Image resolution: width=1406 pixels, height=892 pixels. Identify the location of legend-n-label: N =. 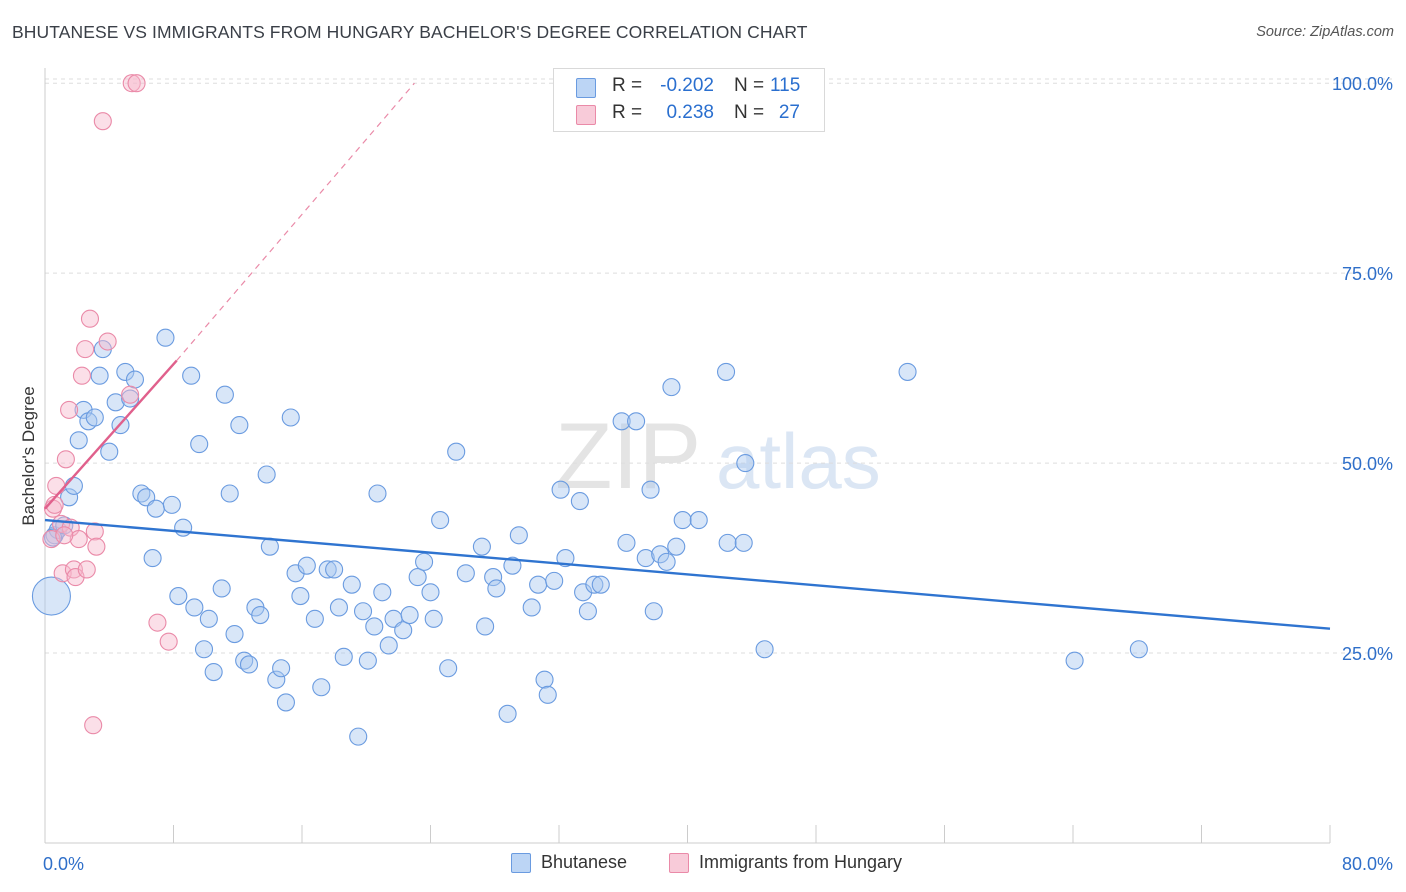
(749, 85).